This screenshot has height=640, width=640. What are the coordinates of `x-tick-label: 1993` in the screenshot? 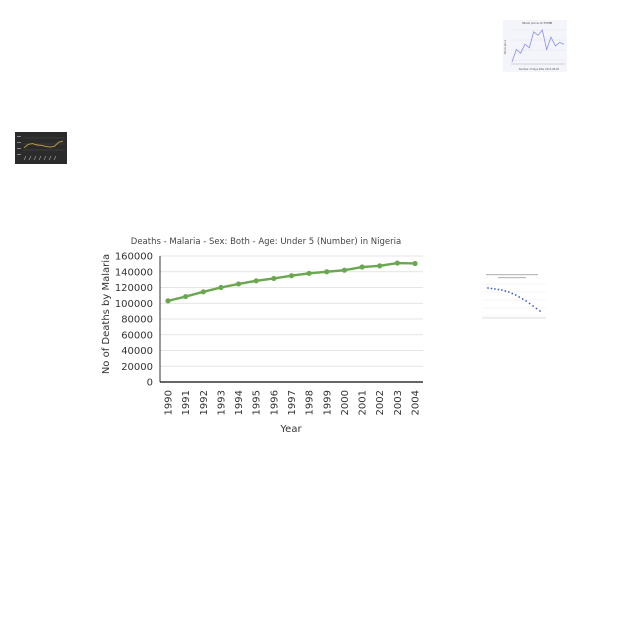 It's located at (221, 402).